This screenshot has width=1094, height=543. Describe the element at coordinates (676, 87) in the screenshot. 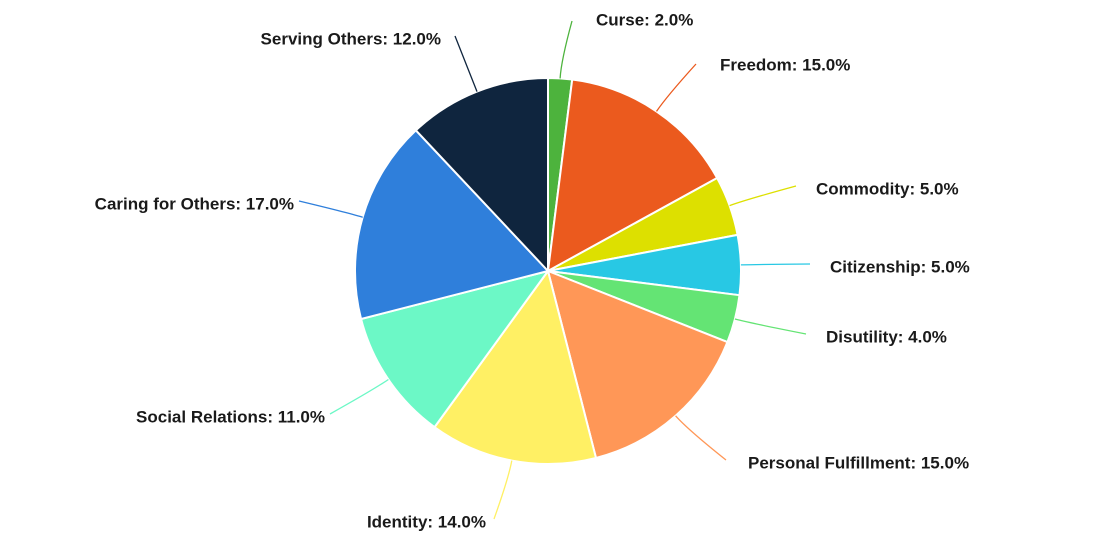

I see `leader-line-freedom` at that location.